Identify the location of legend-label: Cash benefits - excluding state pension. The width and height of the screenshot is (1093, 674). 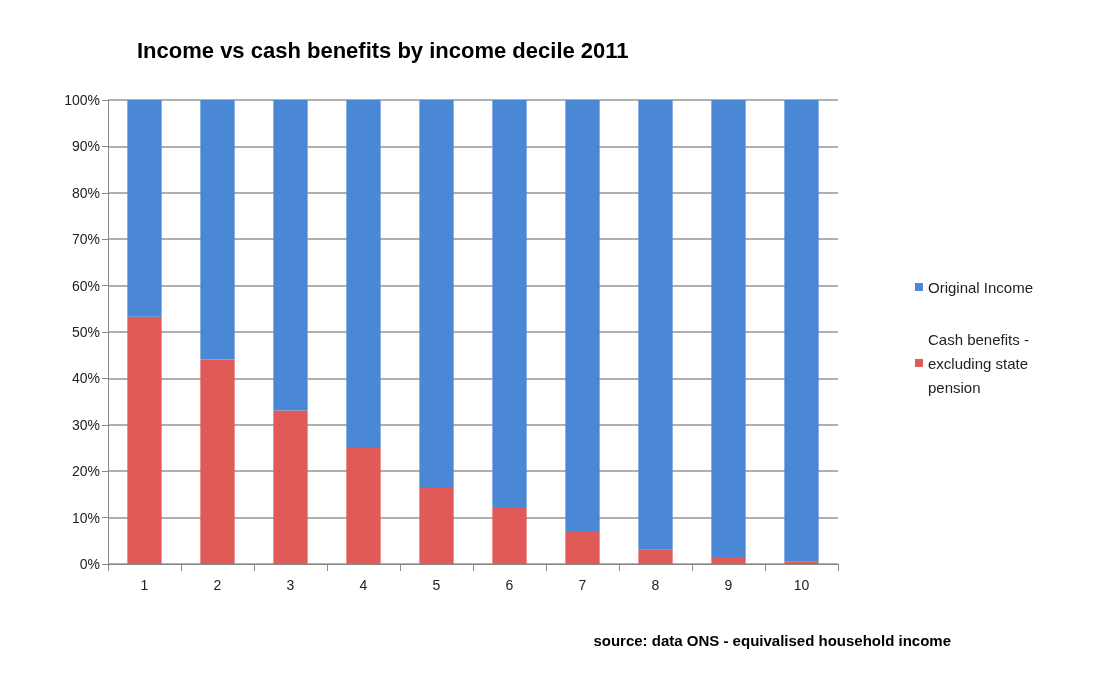
(981, 363).